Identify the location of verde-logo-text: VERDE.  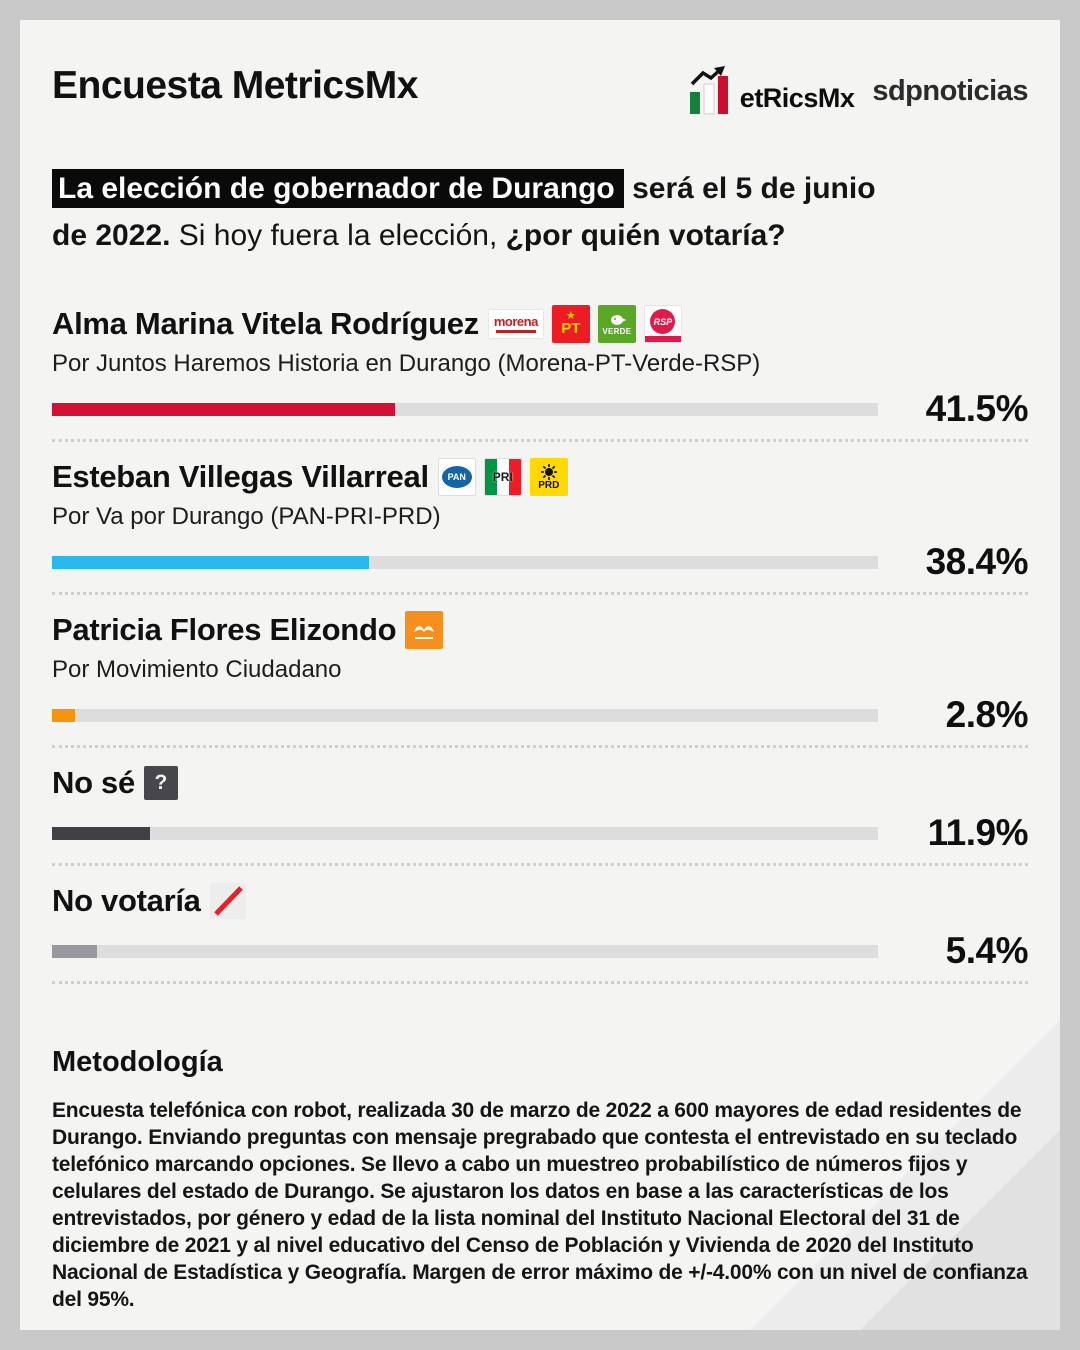
(617, 331).